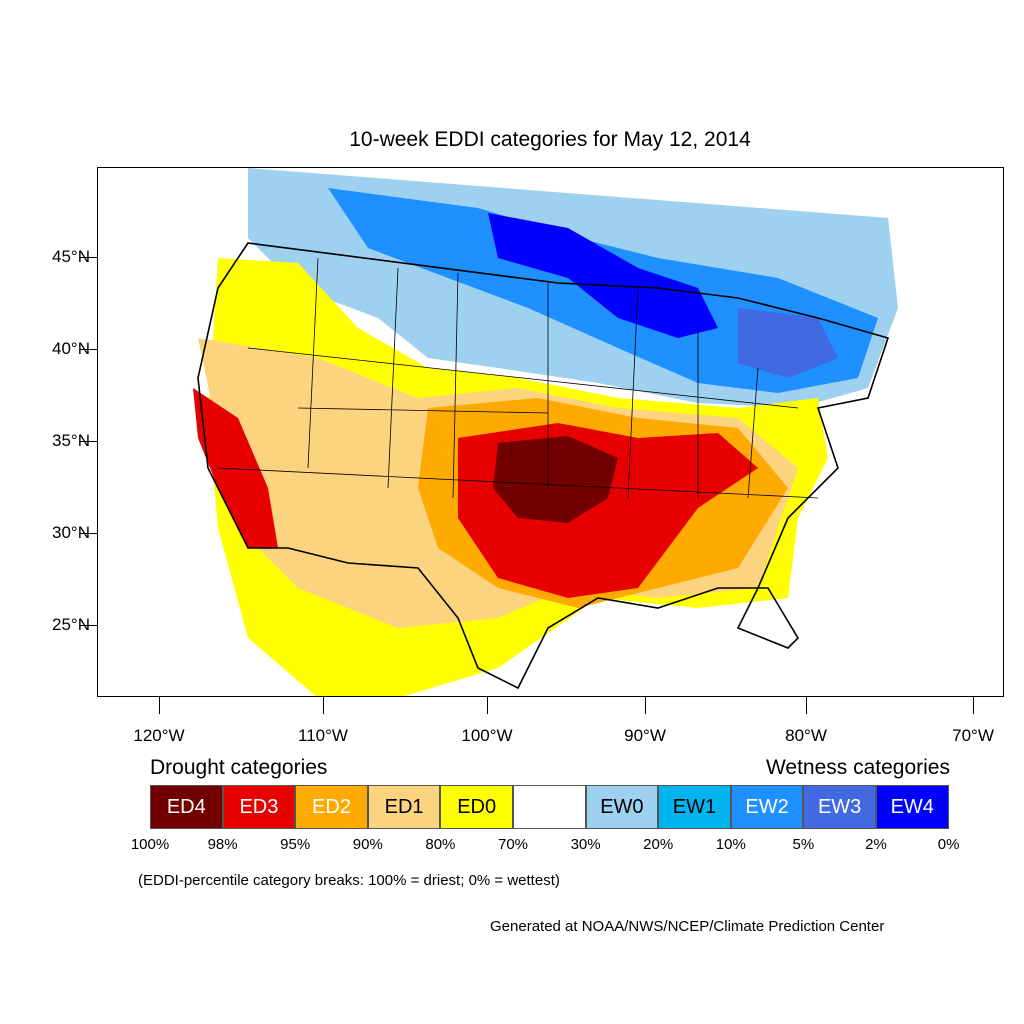  Describe the element at coordinates (71, 256) in the screenshot. I see `lat-label-45: 45°N` at that location.